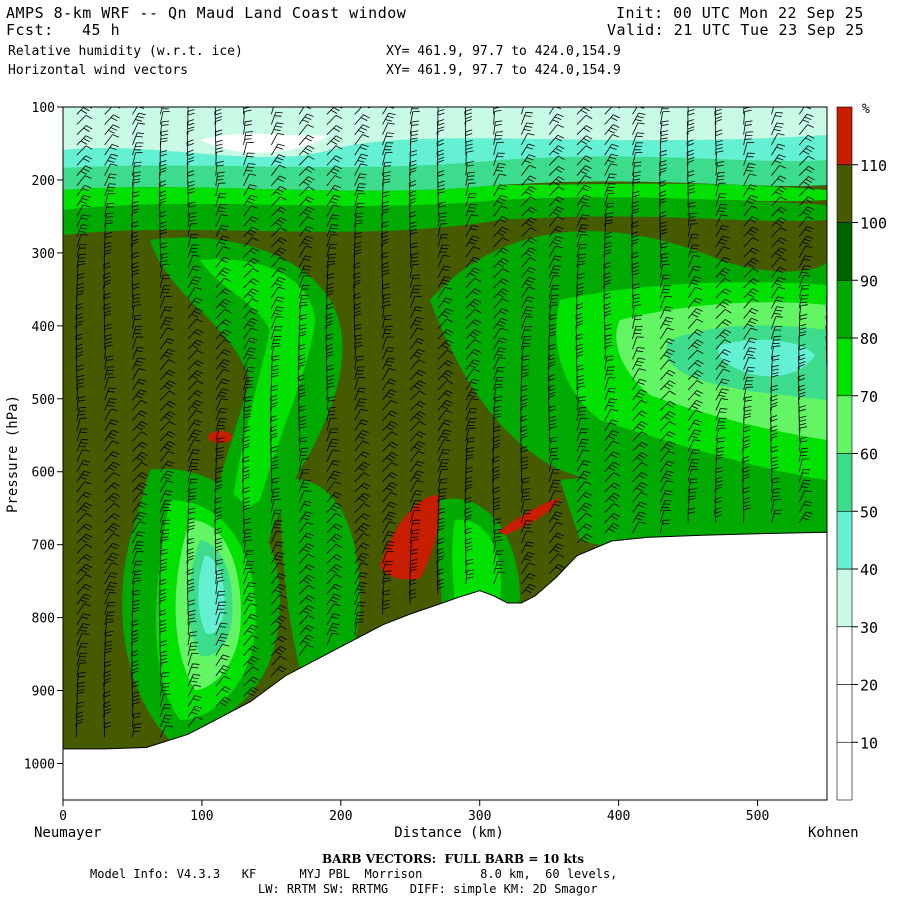 The width and height of the screenshot is (900, 900). I want to click on pressure-axis: 100 200 300 400 500 600 700 800 900 1000, so click(43, 437).